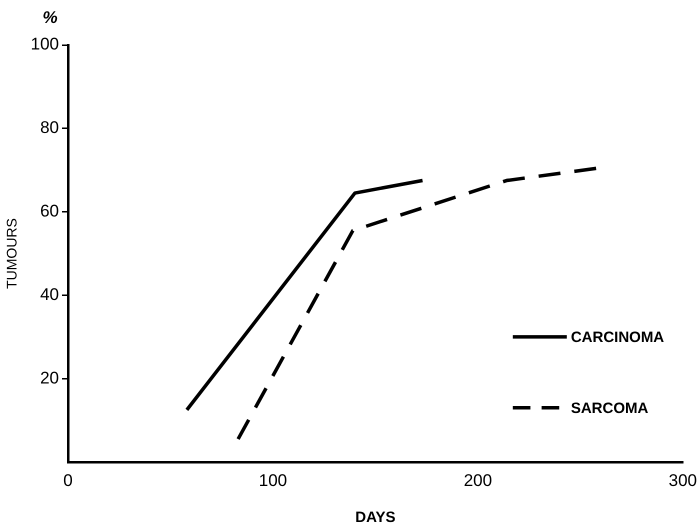 The height and width of the screenshot is (531, 700). I want to click on y-tick-label: 60, so click(49, 210).